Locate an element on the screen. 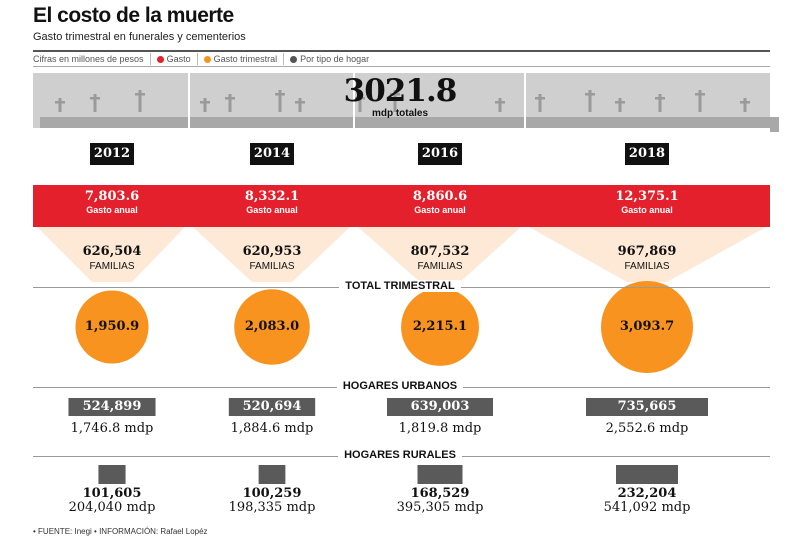 Image resolution: width=800 pixels, height=538 pixels. gray-dot-icon is located at coordinates (294, 60).